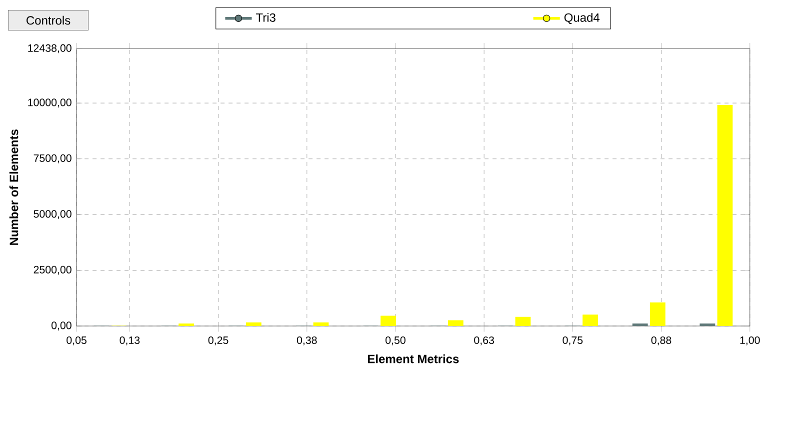 The image size is (795, 442). I want to click on y-tick-label: 0,00, so click(62, 326).